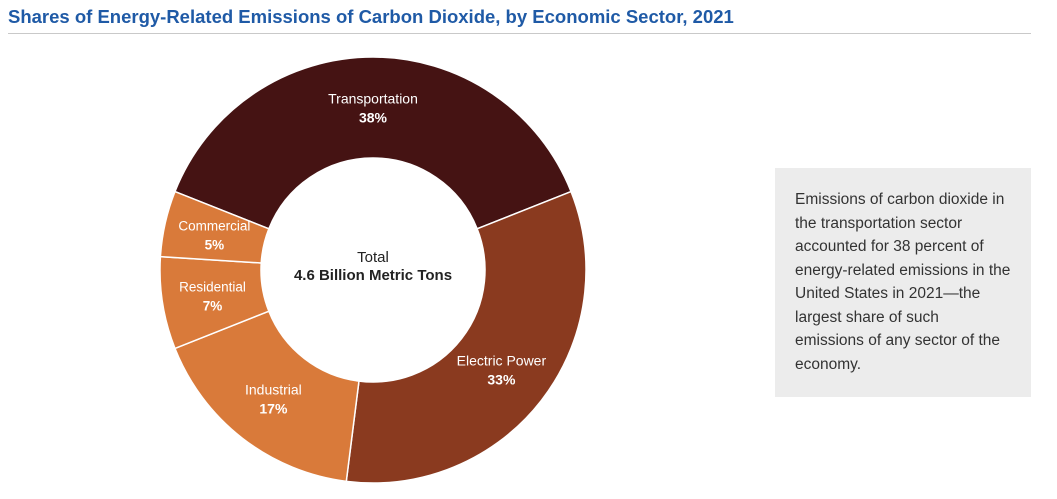 This screenshot has height=499, width=1057. What do you see at coordinates (373, 99) in the screenshot?
I see `slice-label-transportation: Transportation` at bounding box center [373, 99].